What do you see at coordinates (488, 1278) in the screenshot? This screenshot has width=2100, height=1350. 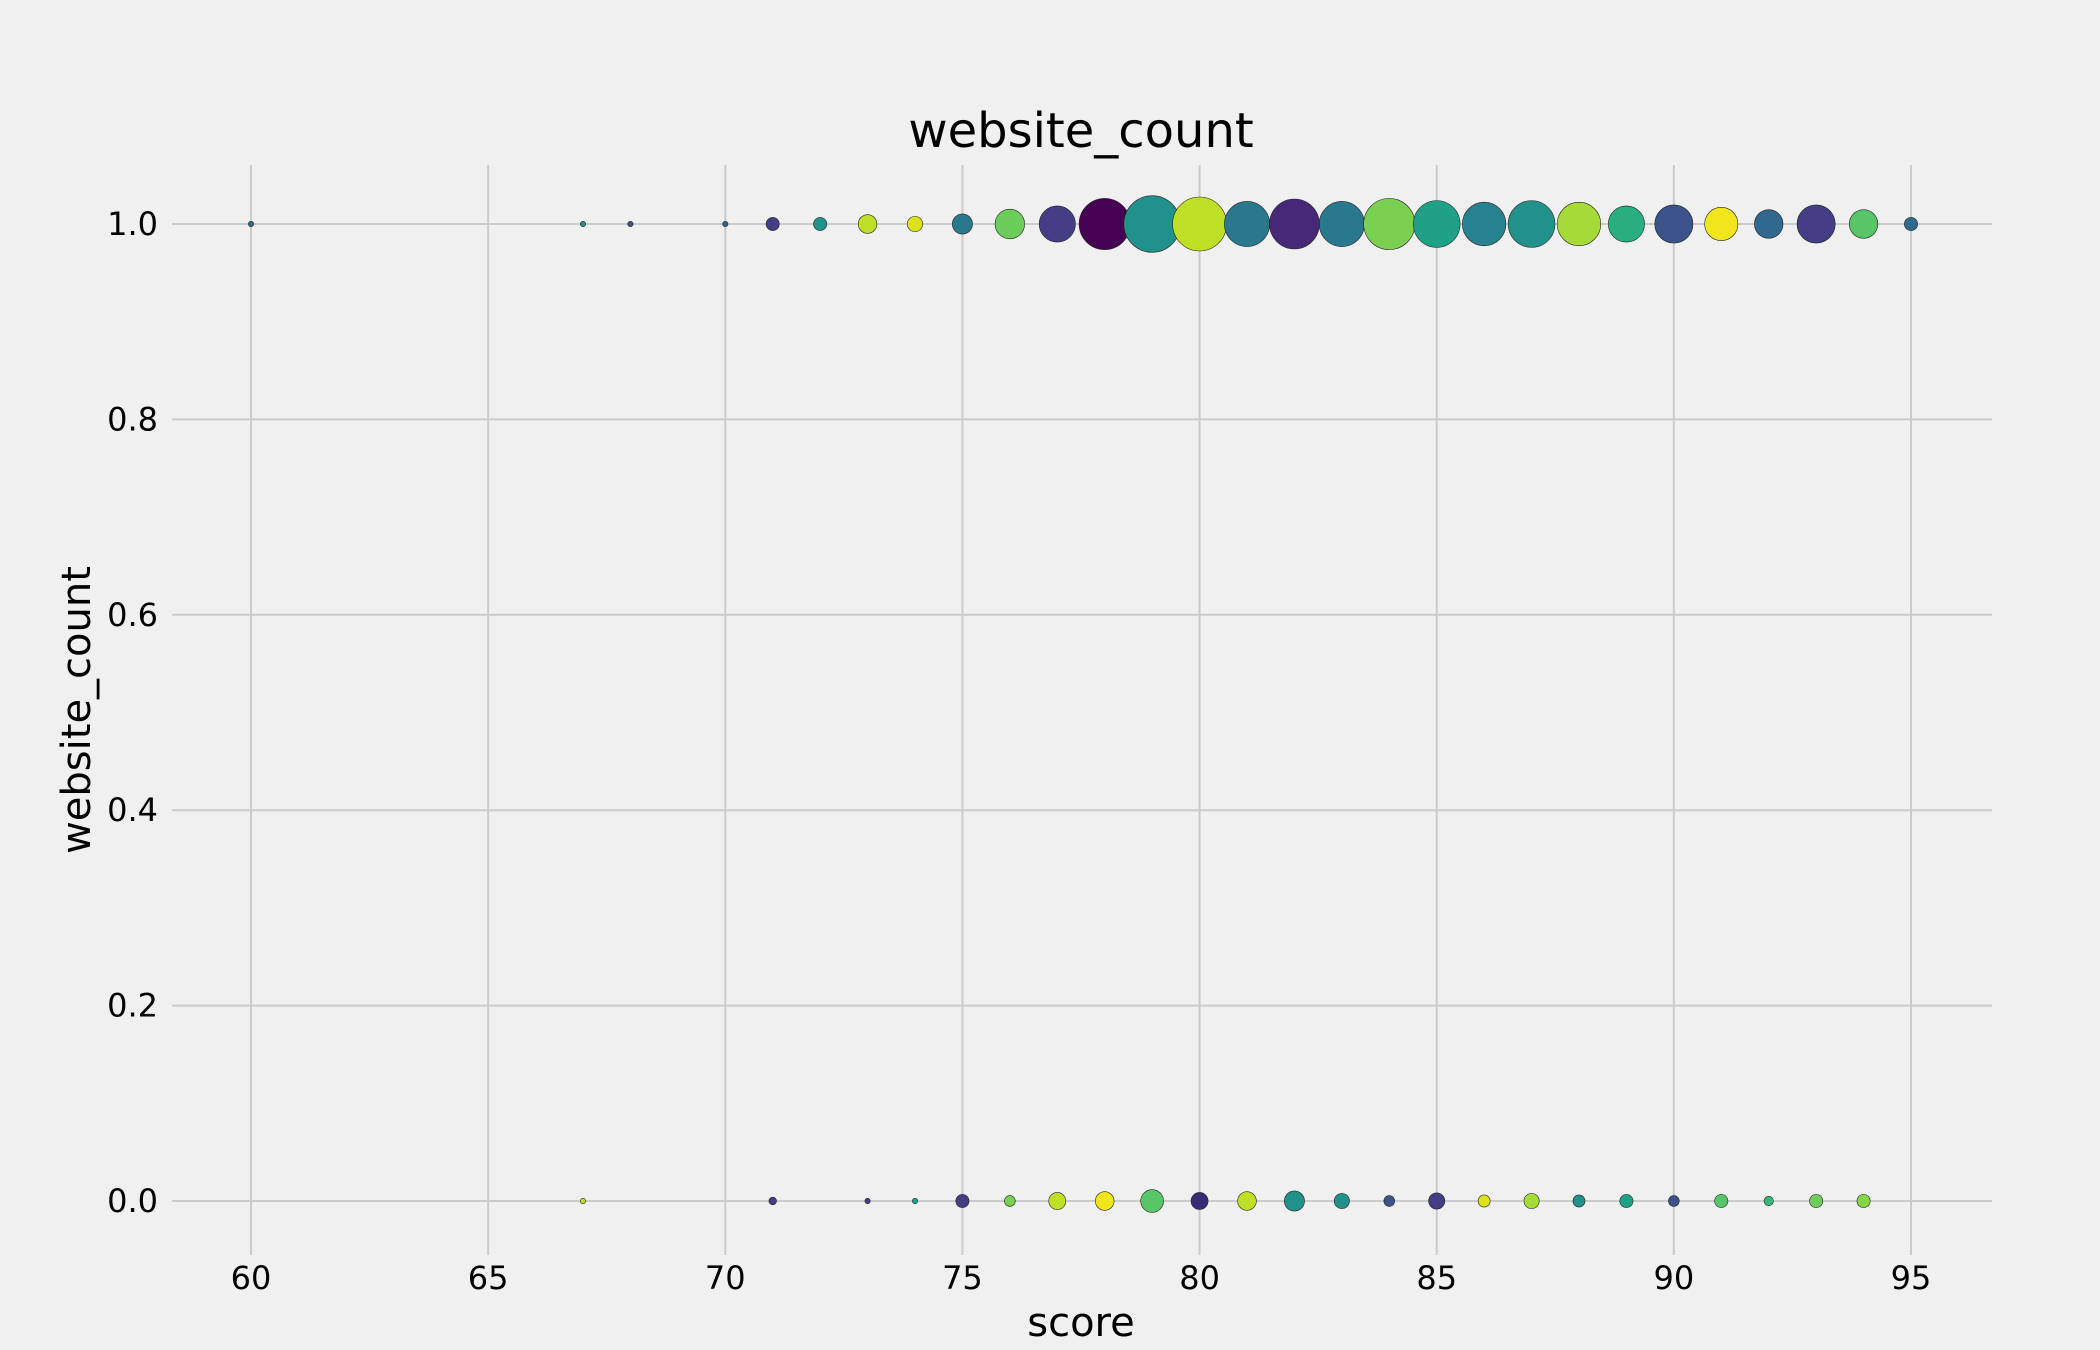 I see `x-tick-label: 65` at bounding box center [488, 1278].